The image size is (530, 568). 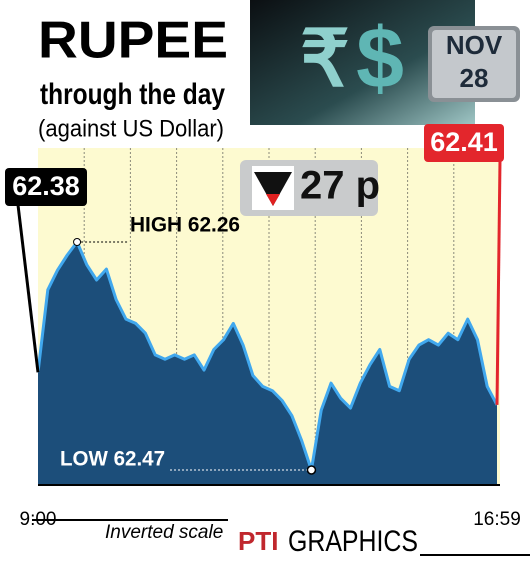 What do you see at coordinates (474, 45) in the screenshot?
I see `date-month: NOV` at bounding box center [474, 45].